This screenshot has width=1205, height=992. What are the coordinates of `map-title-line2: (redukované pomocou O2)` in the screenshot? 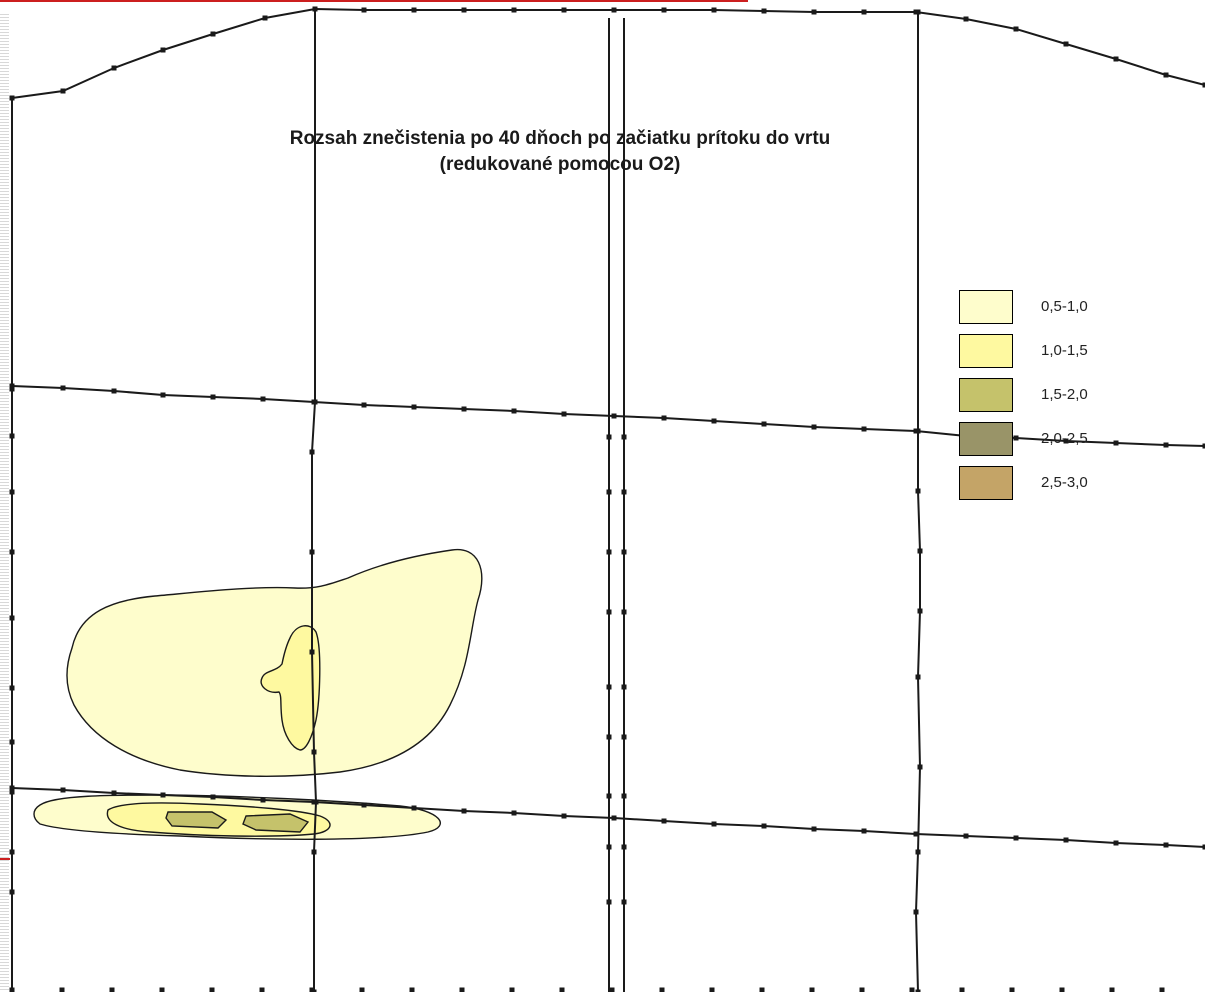 It's located at (560, 164).